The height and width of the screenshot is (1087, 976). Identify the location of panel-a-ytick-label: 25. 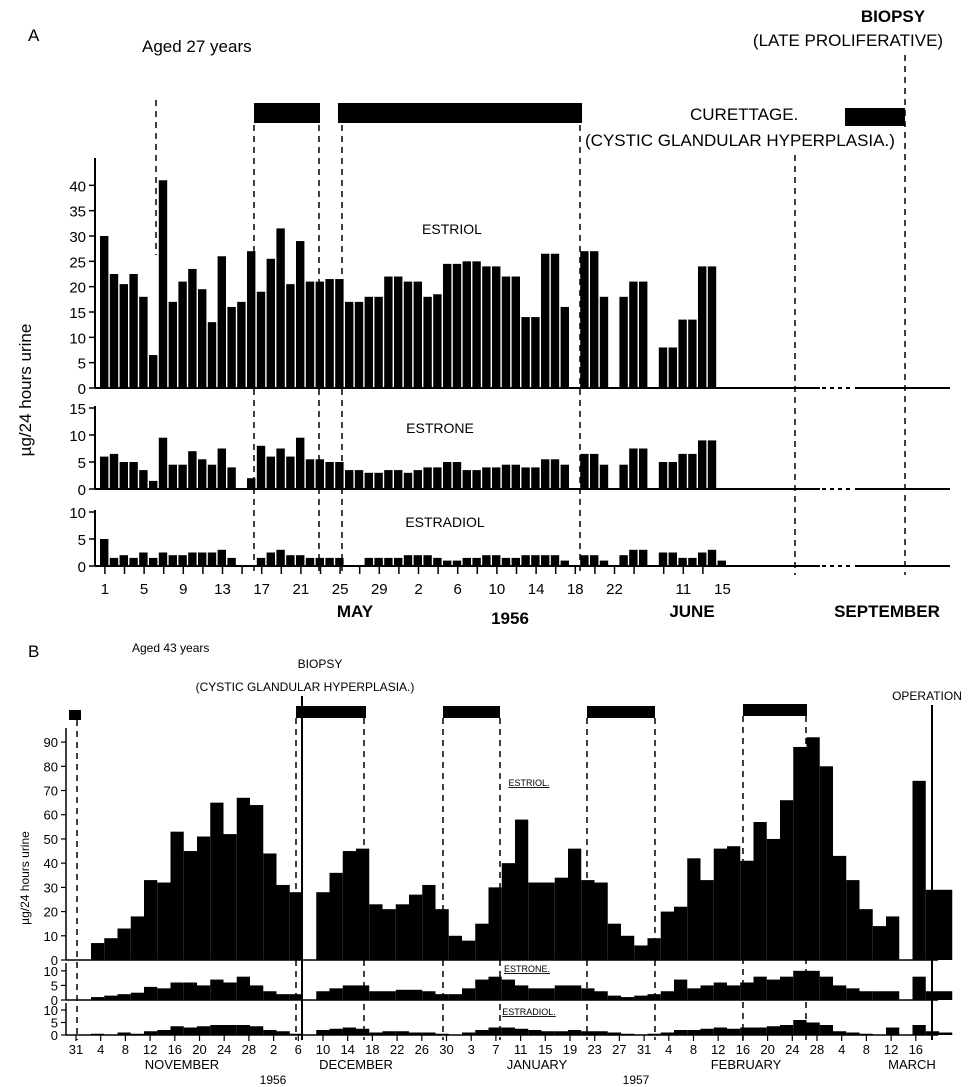
(77, 262).